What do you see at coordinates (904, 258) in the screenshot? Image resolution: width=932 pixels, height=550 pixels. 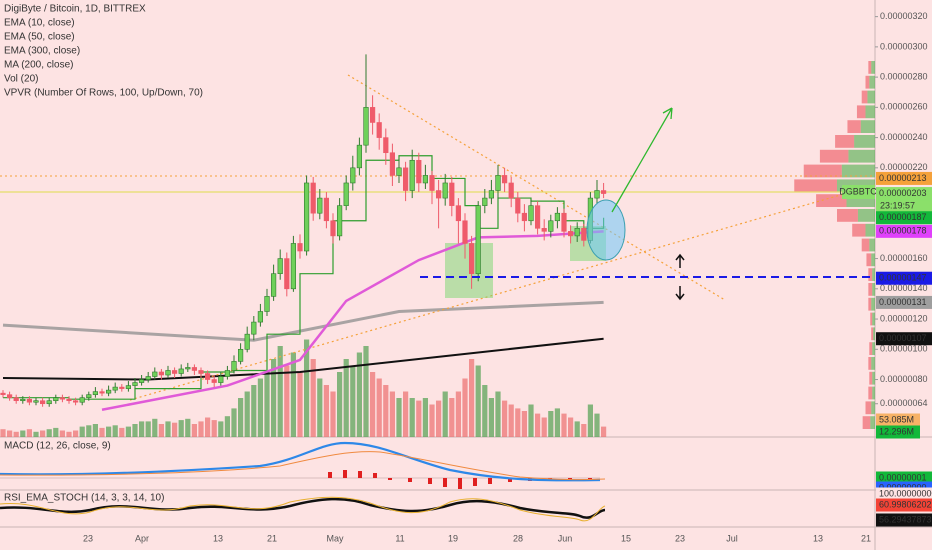 I see `y-tick-label: 0.00000160` at bounding box center [904, 258].